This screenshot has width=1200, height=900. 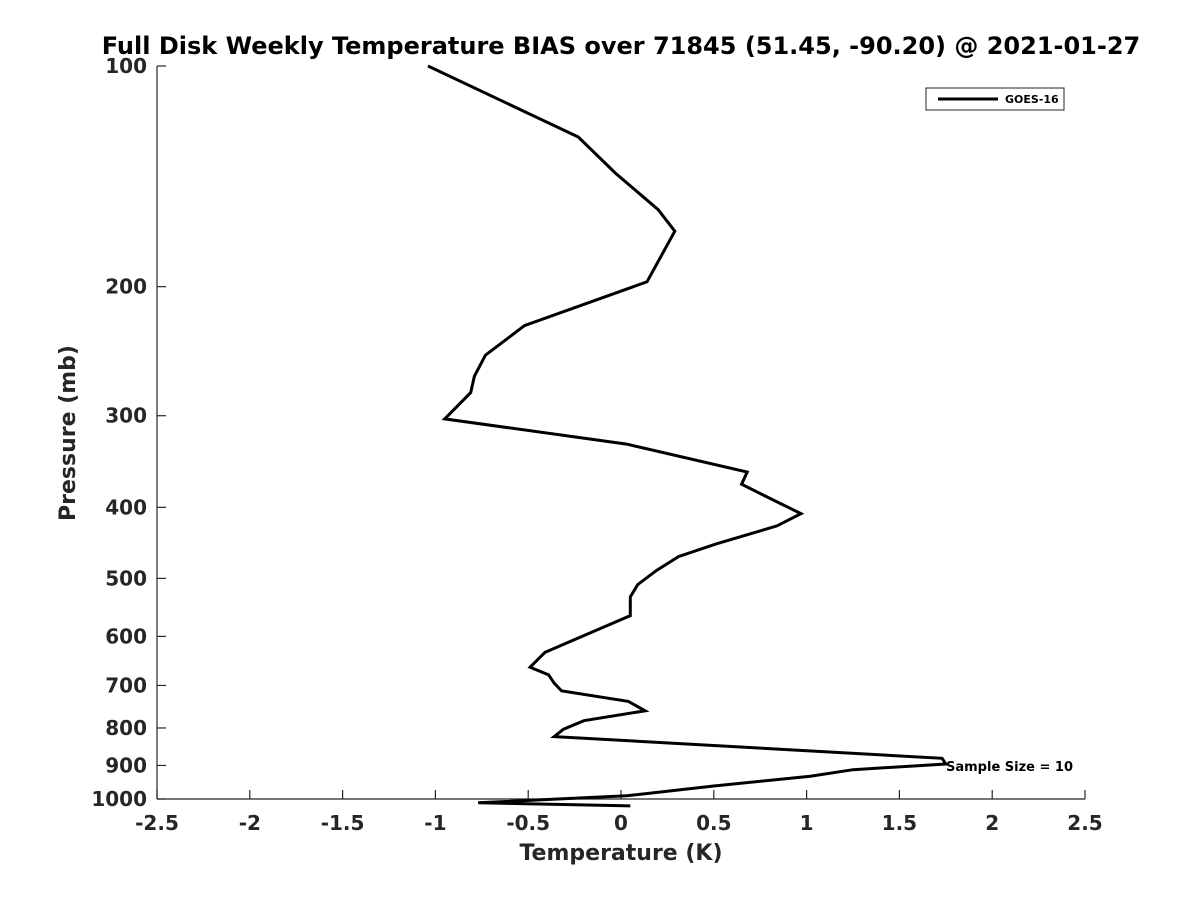 I want to click on x-tick-label: 2, so click(x=992, y=823).